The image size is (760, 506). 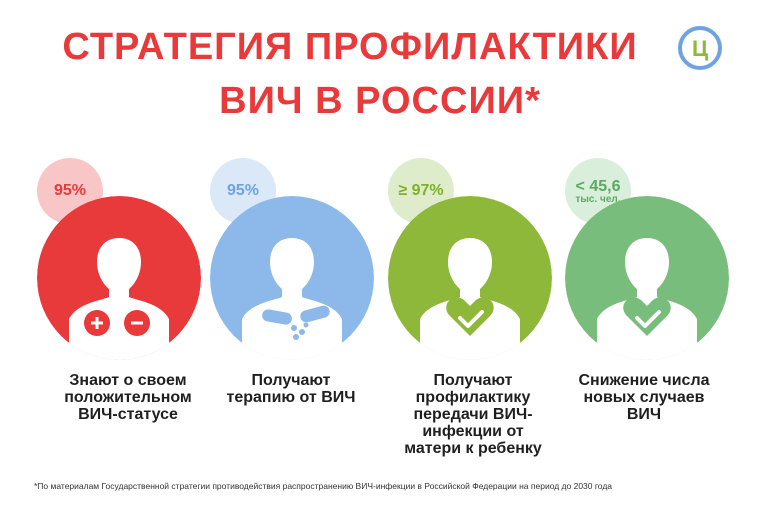 I want to click on percent-value: ≥ 97%, so click(x=421, y=190).